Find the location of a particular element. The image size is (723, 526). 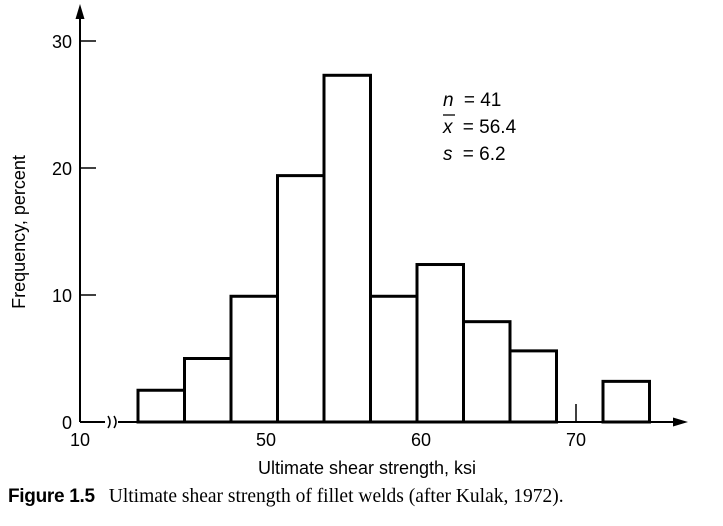

stat-s-value: = 6.2 is located at coordinates (484, 154).